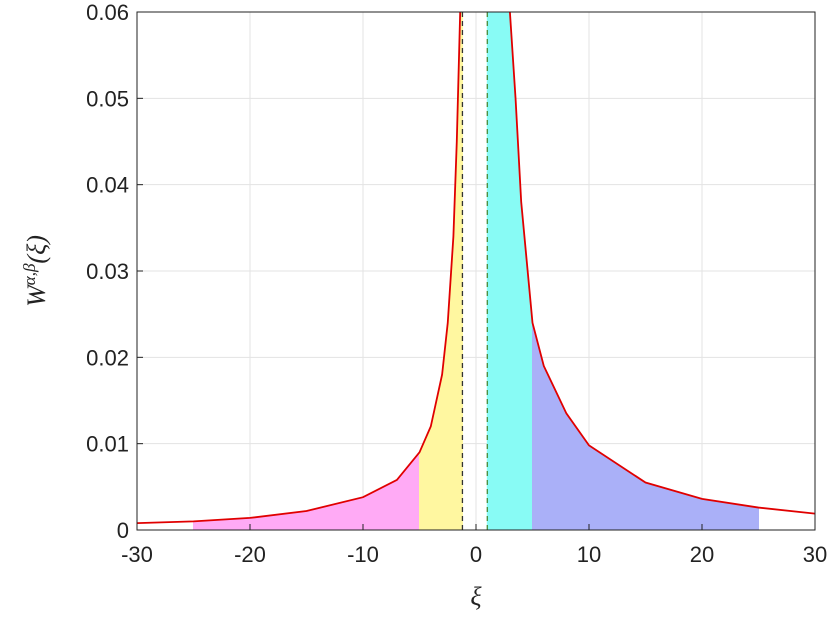  I want to click on x-tick-label: 0, so click(476, 554).